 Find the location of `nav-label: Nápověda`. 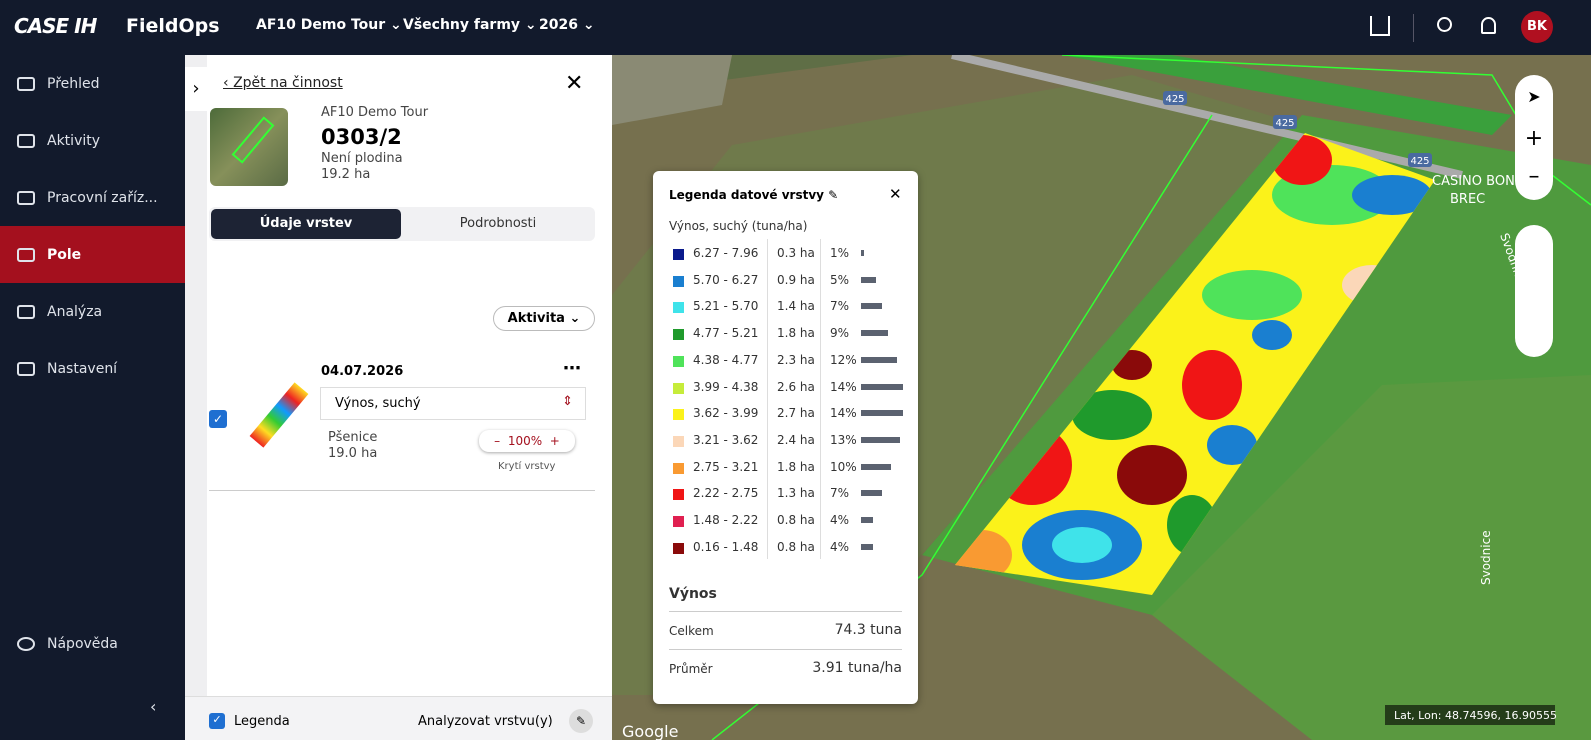

nav-label: Nápověda is located at coordinates (82, 643).